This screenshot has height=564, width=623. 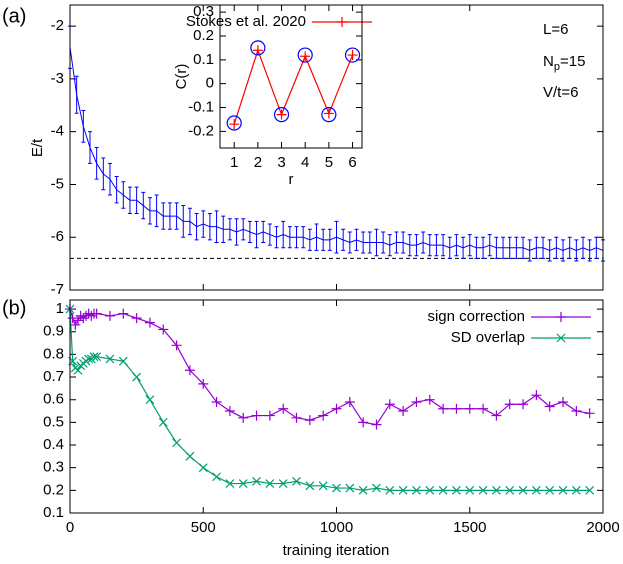 I want to click on y-tick-label: 0.4, so click(x=53, y=444).